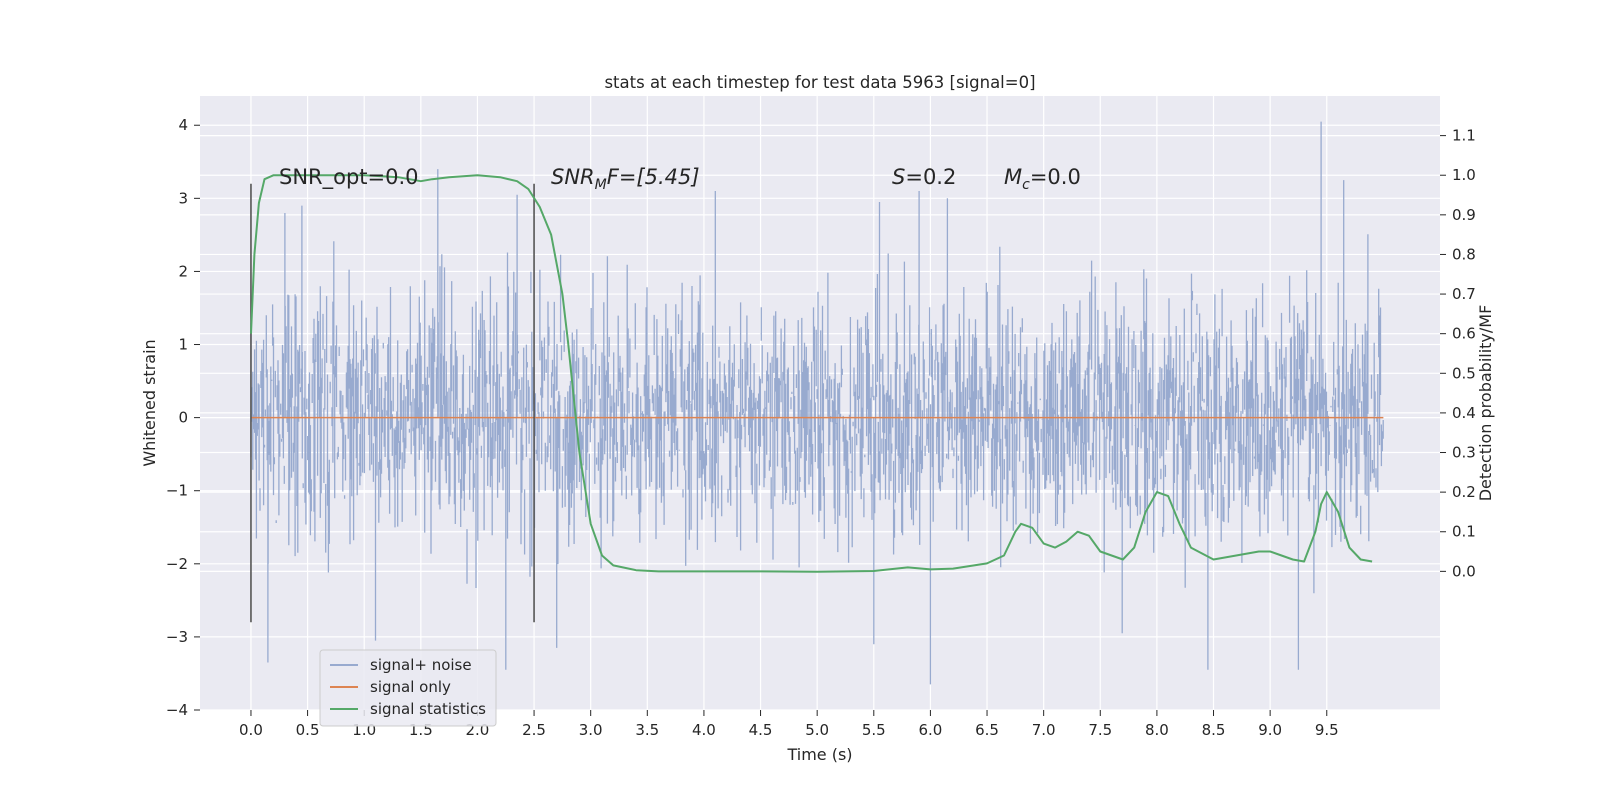  What do you see at coordinates (183, 125) in the screenshot?
I see `y-tick-label: 4` at bounding box center [183, 125].